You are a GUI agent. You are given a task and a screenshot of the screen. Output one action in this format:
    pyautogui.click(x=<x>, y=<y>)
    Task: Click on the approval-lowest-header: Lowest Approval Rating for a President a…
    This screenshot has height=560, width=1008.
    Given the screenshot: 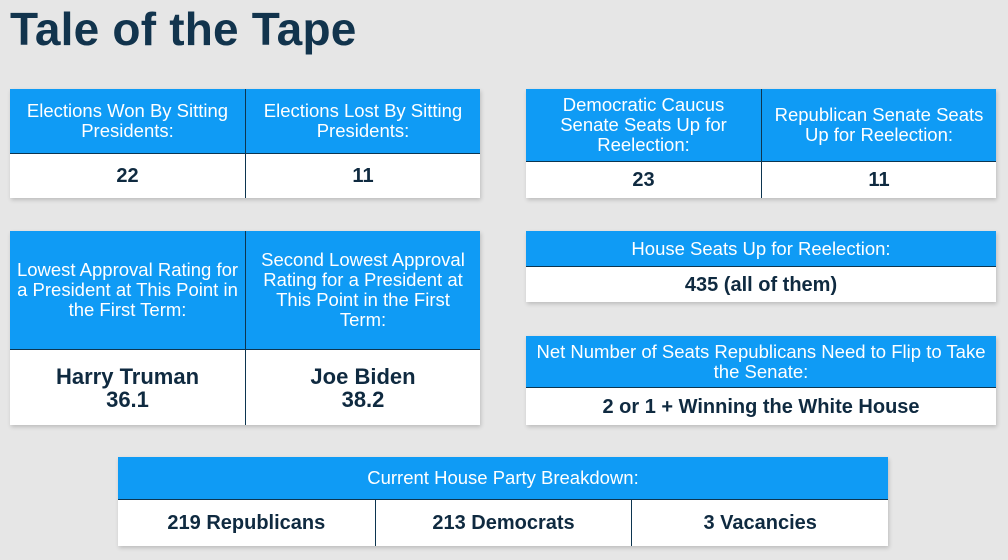 What is the action you would take?
    pyautogui.click(x=127, y=290)
    